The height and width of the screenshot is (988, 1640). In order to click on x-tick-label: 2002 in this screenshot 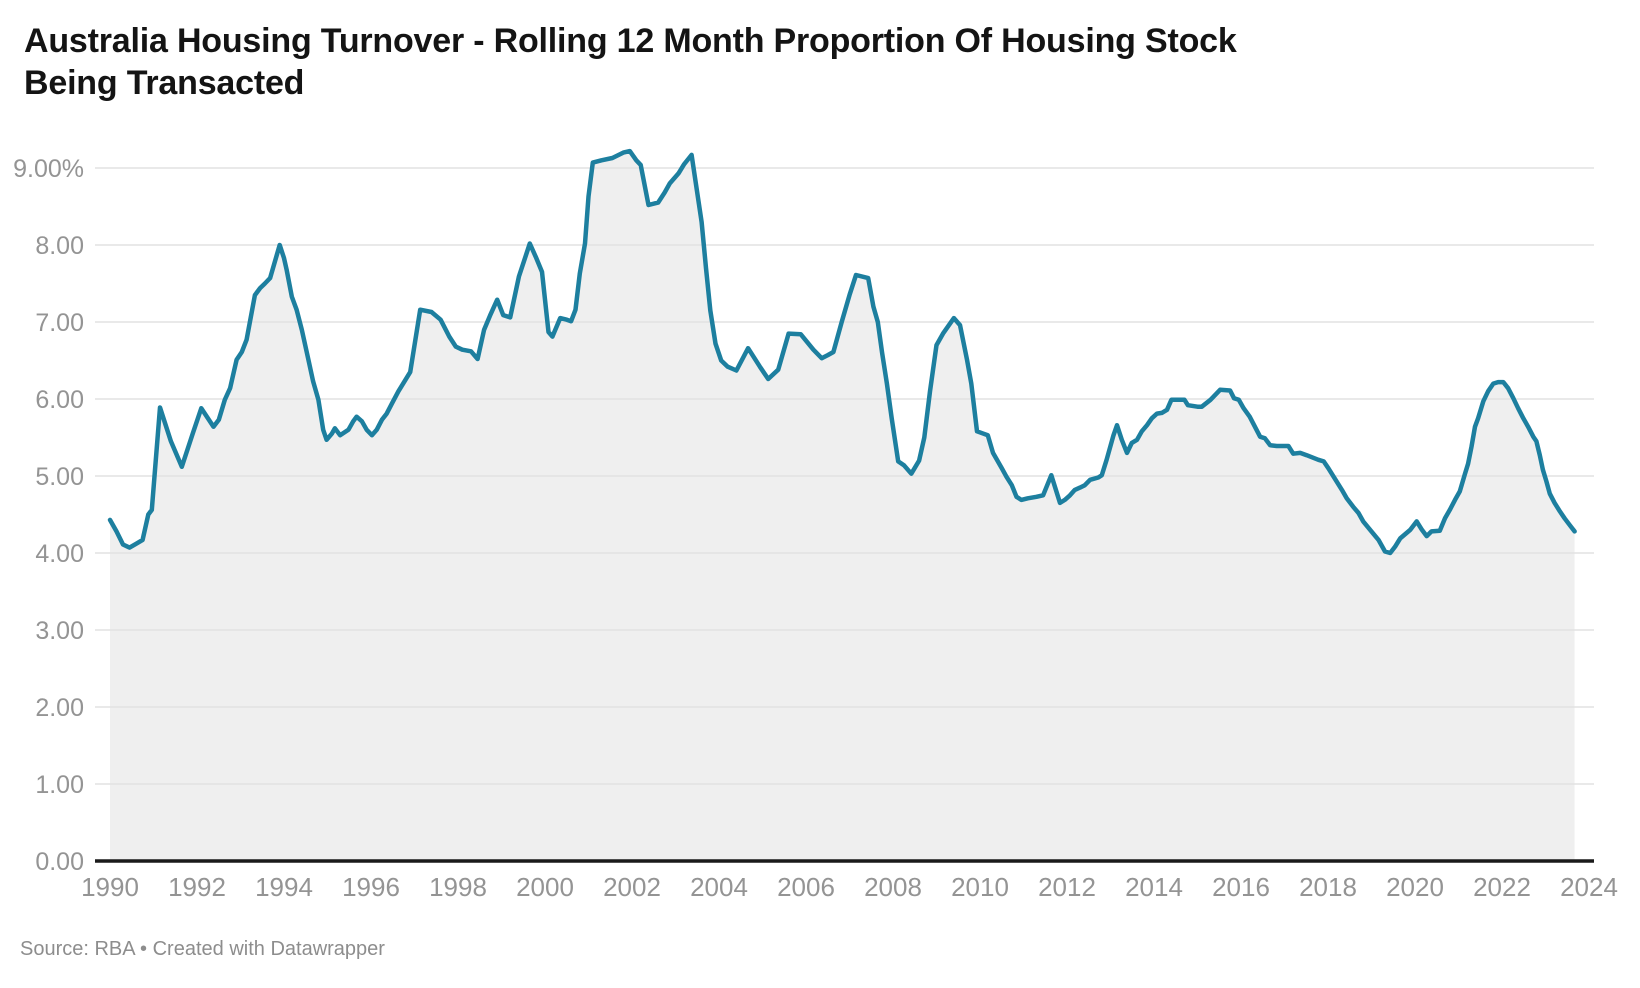, I will do `click(632, 887)`.